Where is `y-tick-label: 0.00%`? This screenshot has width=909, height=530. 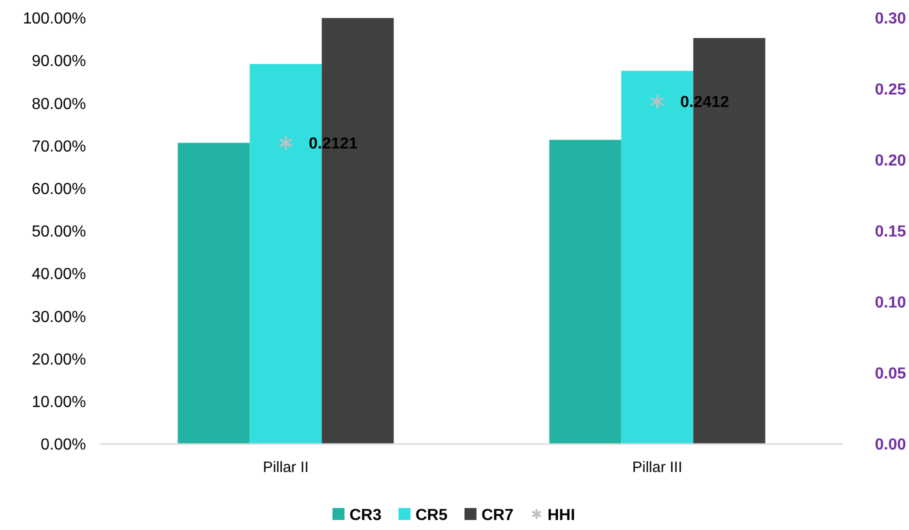
y-tick-label: 0.00% is located at coordinates (63, 445).